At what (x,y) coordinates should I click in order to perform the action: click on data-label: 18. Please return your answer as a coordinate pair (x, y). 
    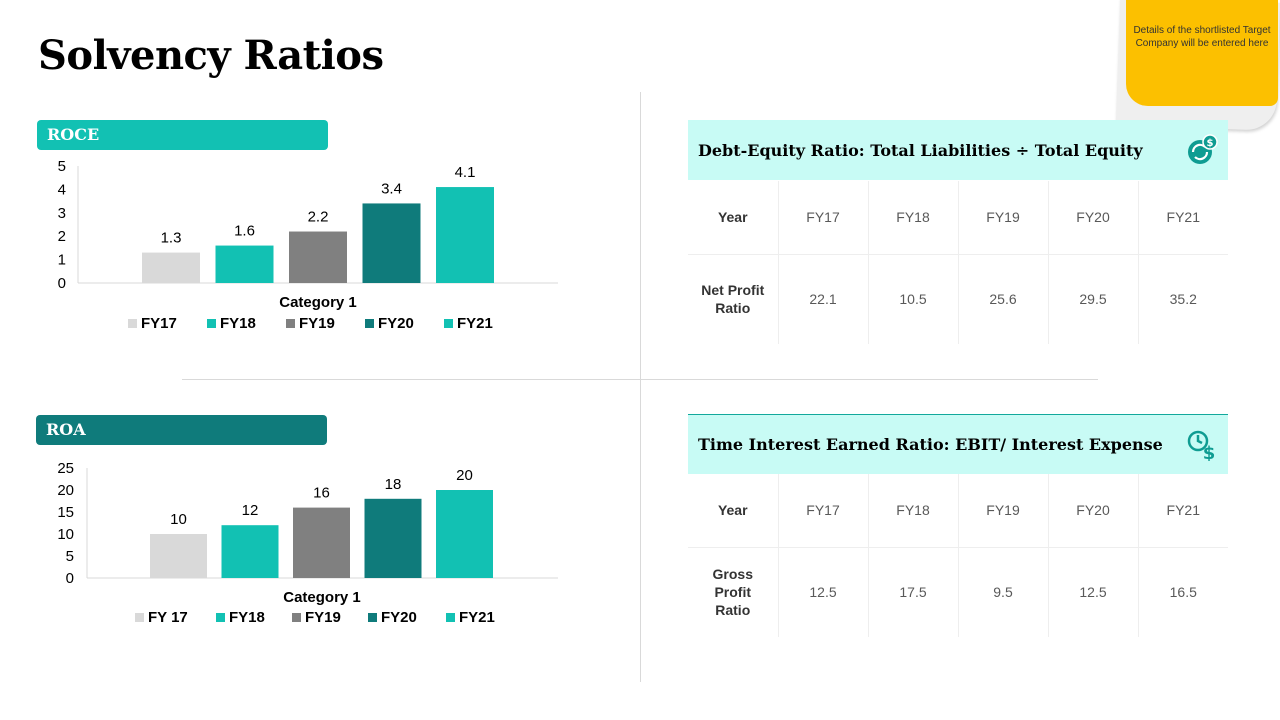
    Looking at the image, I should click on (393, 484).